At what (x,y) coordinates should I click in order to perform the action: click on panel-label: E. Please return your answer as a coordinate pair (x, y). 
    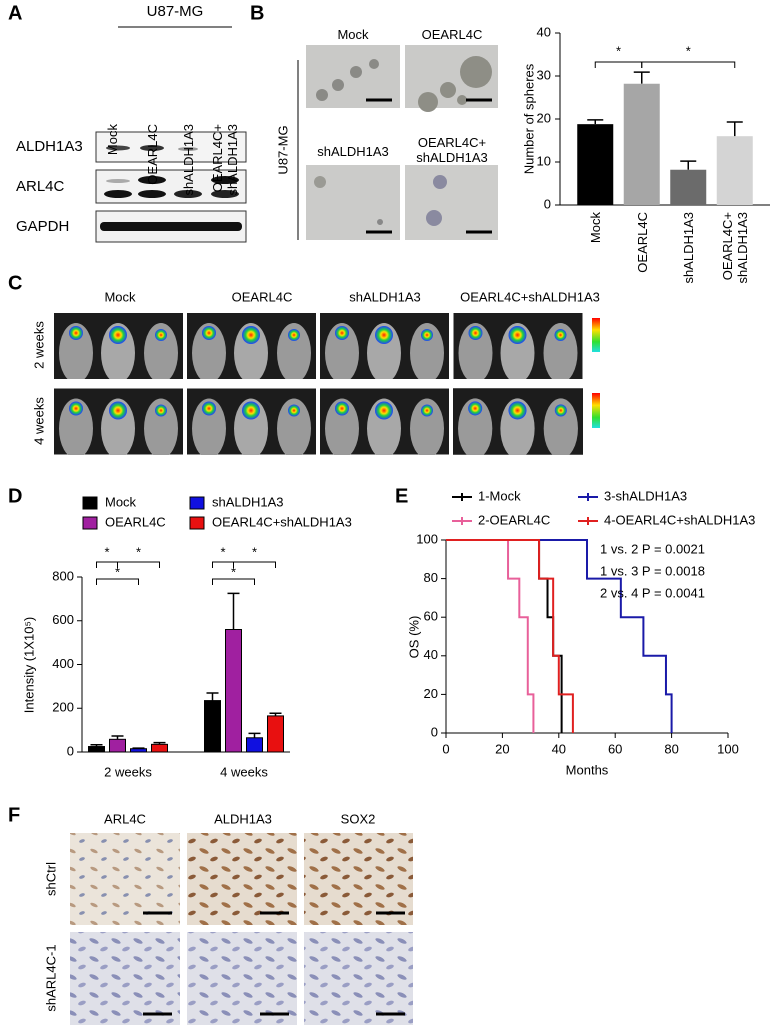
    Looking at the image, I should click on (401, 496).